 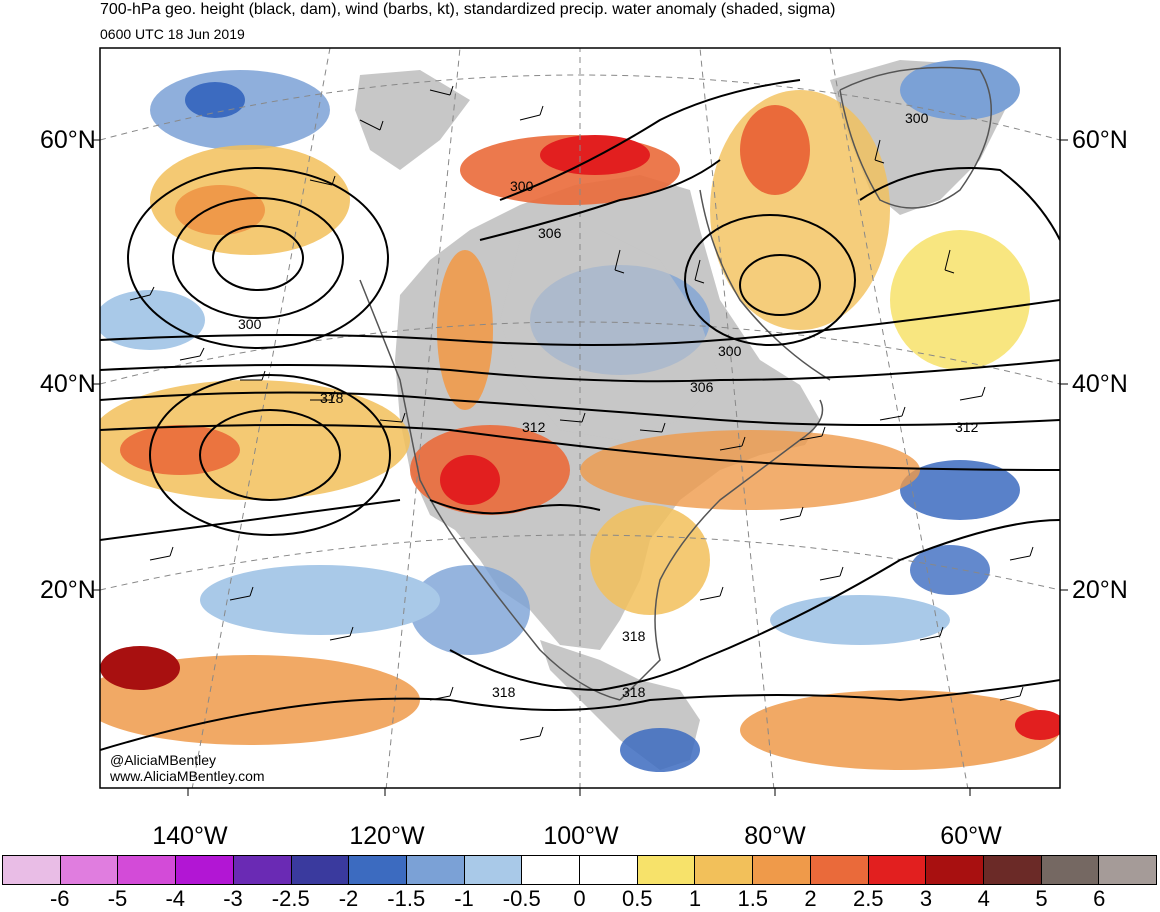 I want to click on lat-label-left: 60°N, so click(x=68, y=140).